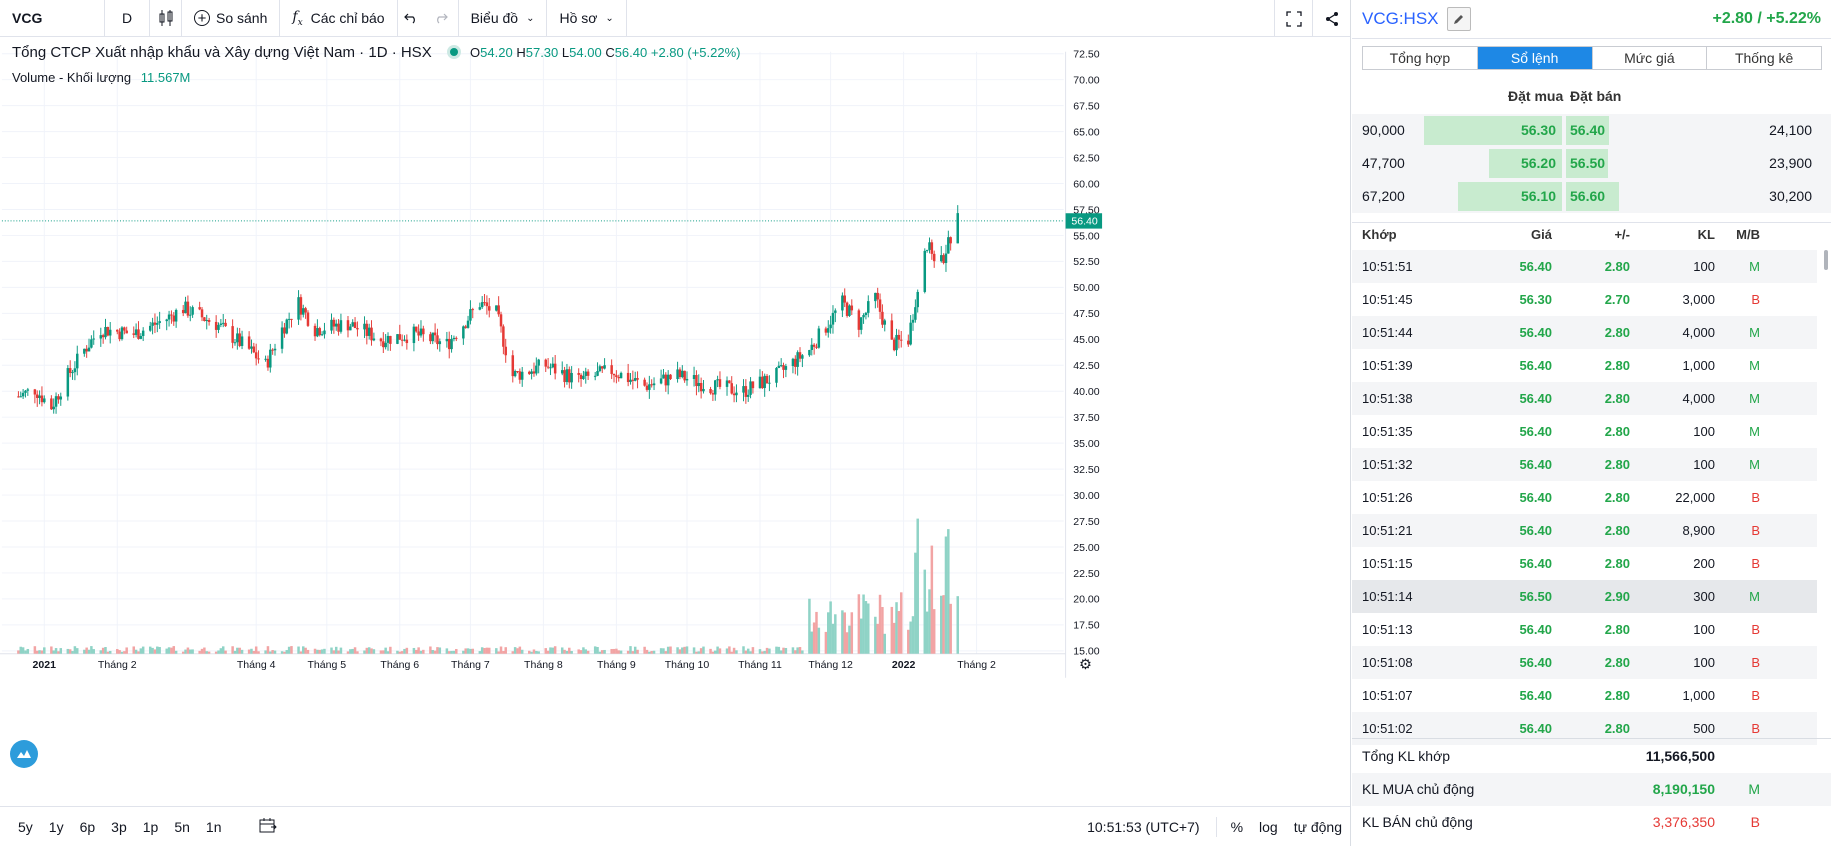  What do you see at coordinates (150, 826) in the screenshot?
I see `range-button: 1p` at bounding box center [150, 826].